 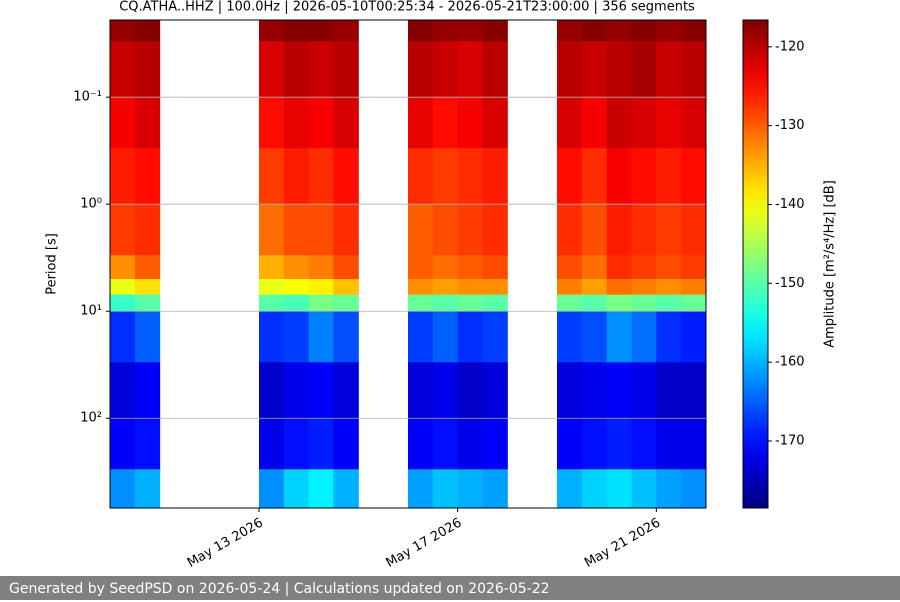 I want to click on x-tick-label: May 21 2026, so click(x=622, y=543).